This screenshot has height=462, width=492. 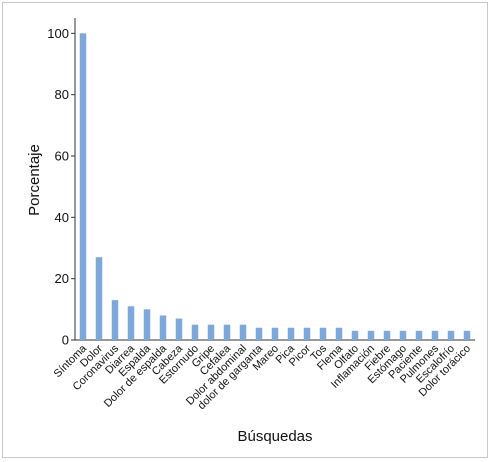 I want to click on y-tick-label: 60, so click(x=62, y=156).